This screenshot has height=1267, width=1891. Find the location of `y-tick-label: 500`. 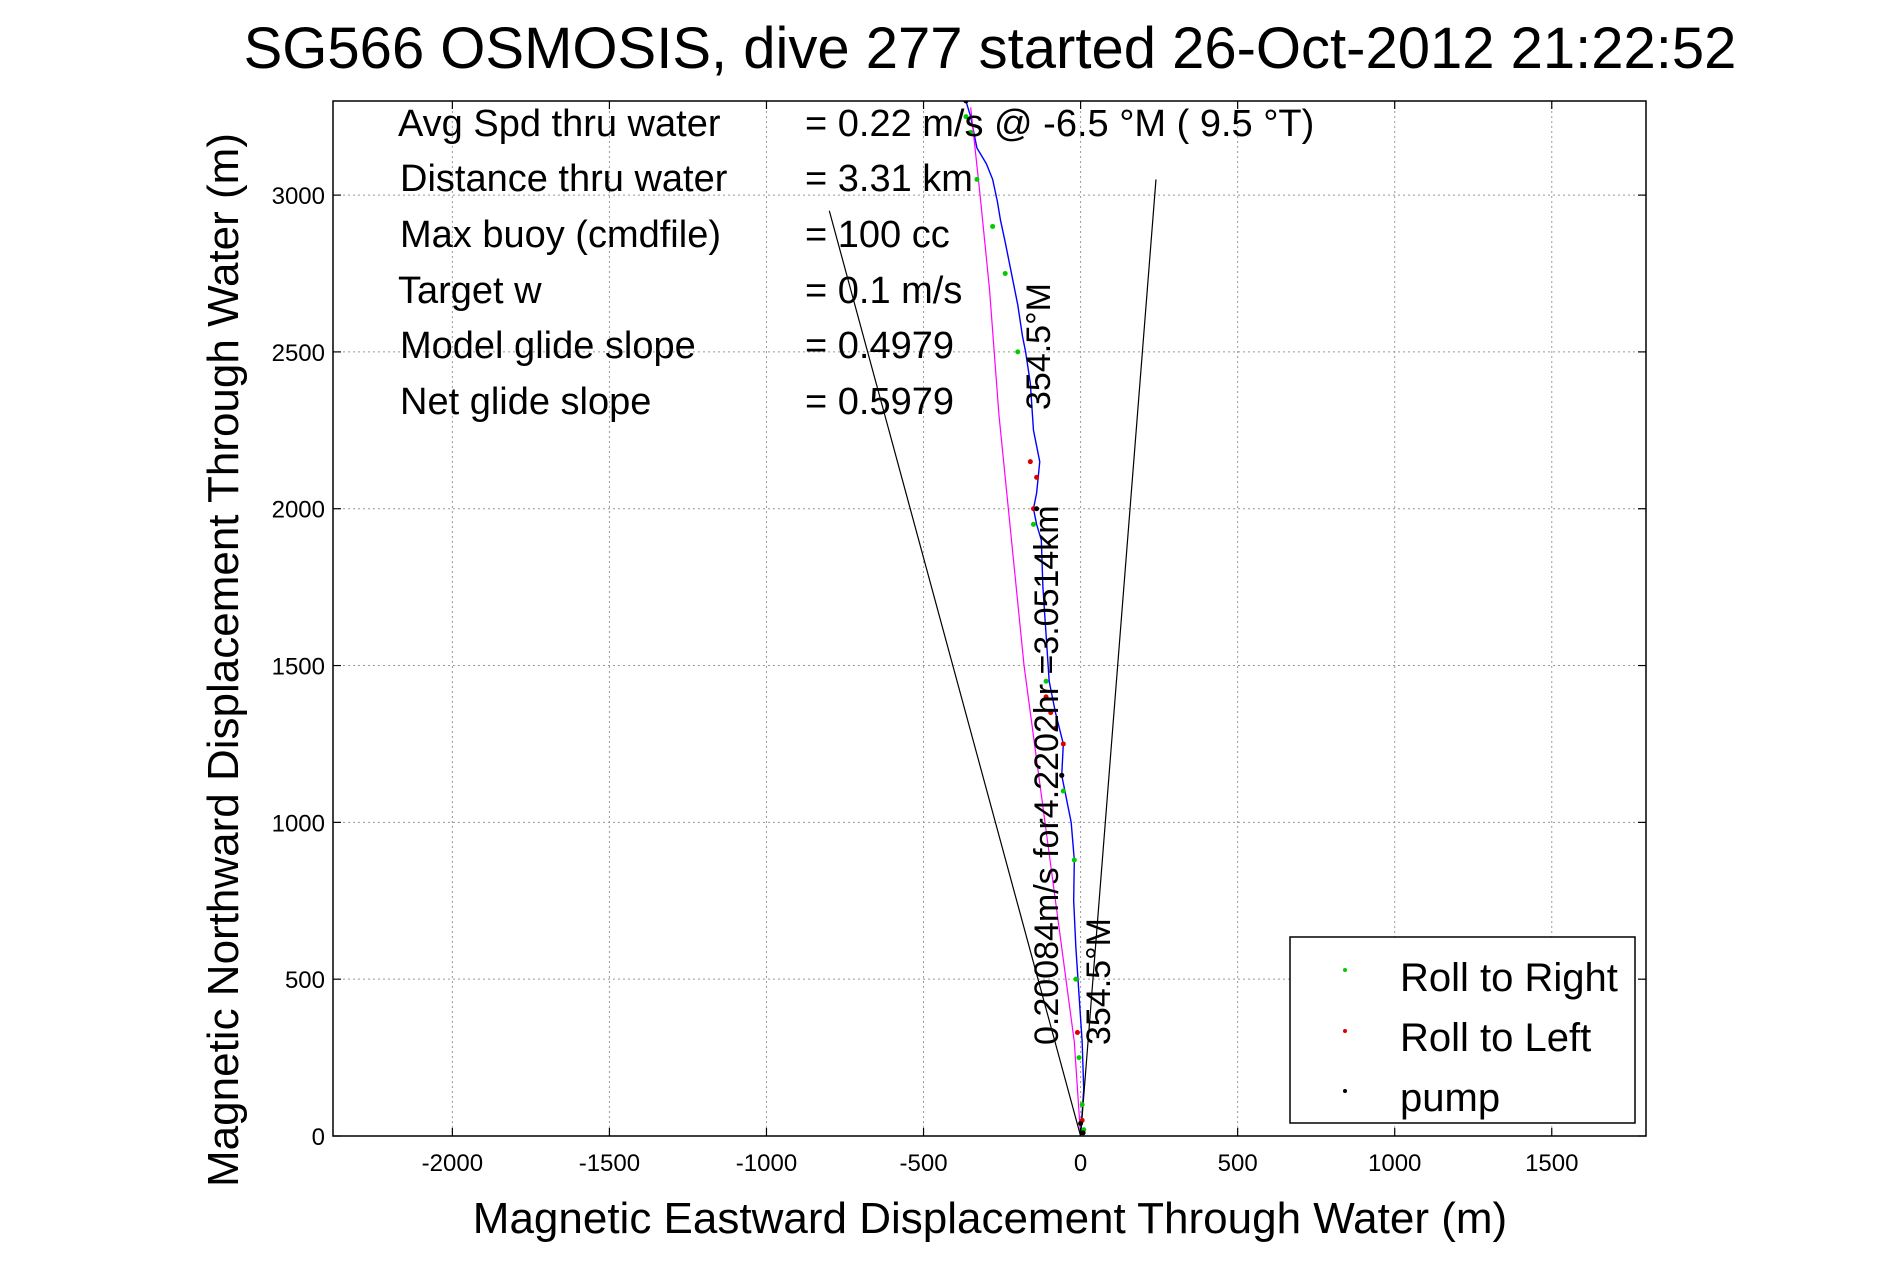

y-tick-label: 500 is located at coordinates (305, 980).